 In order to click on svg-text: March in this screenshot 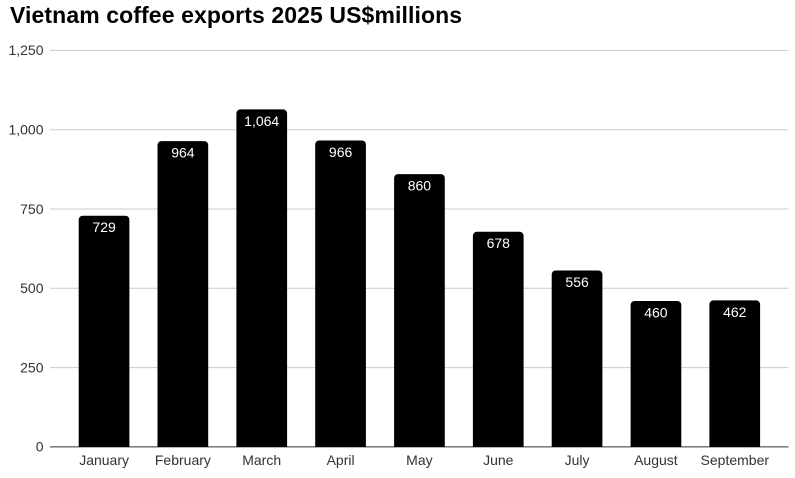, I will do `click(261, 460)`.